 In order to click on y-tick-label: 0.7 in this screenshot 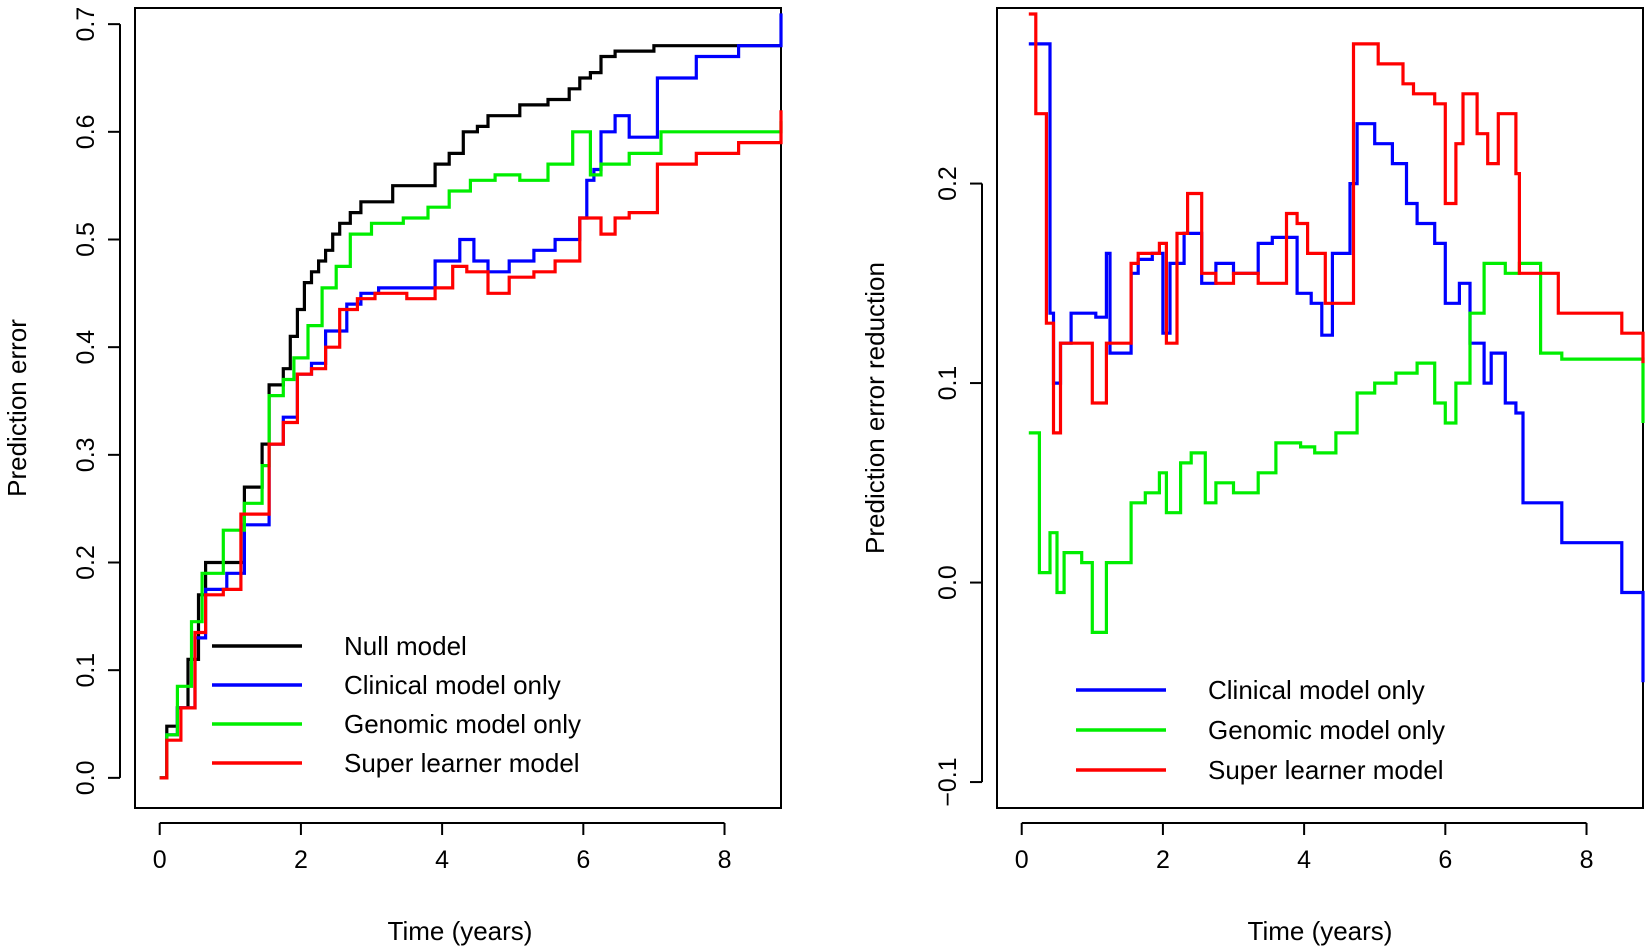, I will do `click(86, 24)`.